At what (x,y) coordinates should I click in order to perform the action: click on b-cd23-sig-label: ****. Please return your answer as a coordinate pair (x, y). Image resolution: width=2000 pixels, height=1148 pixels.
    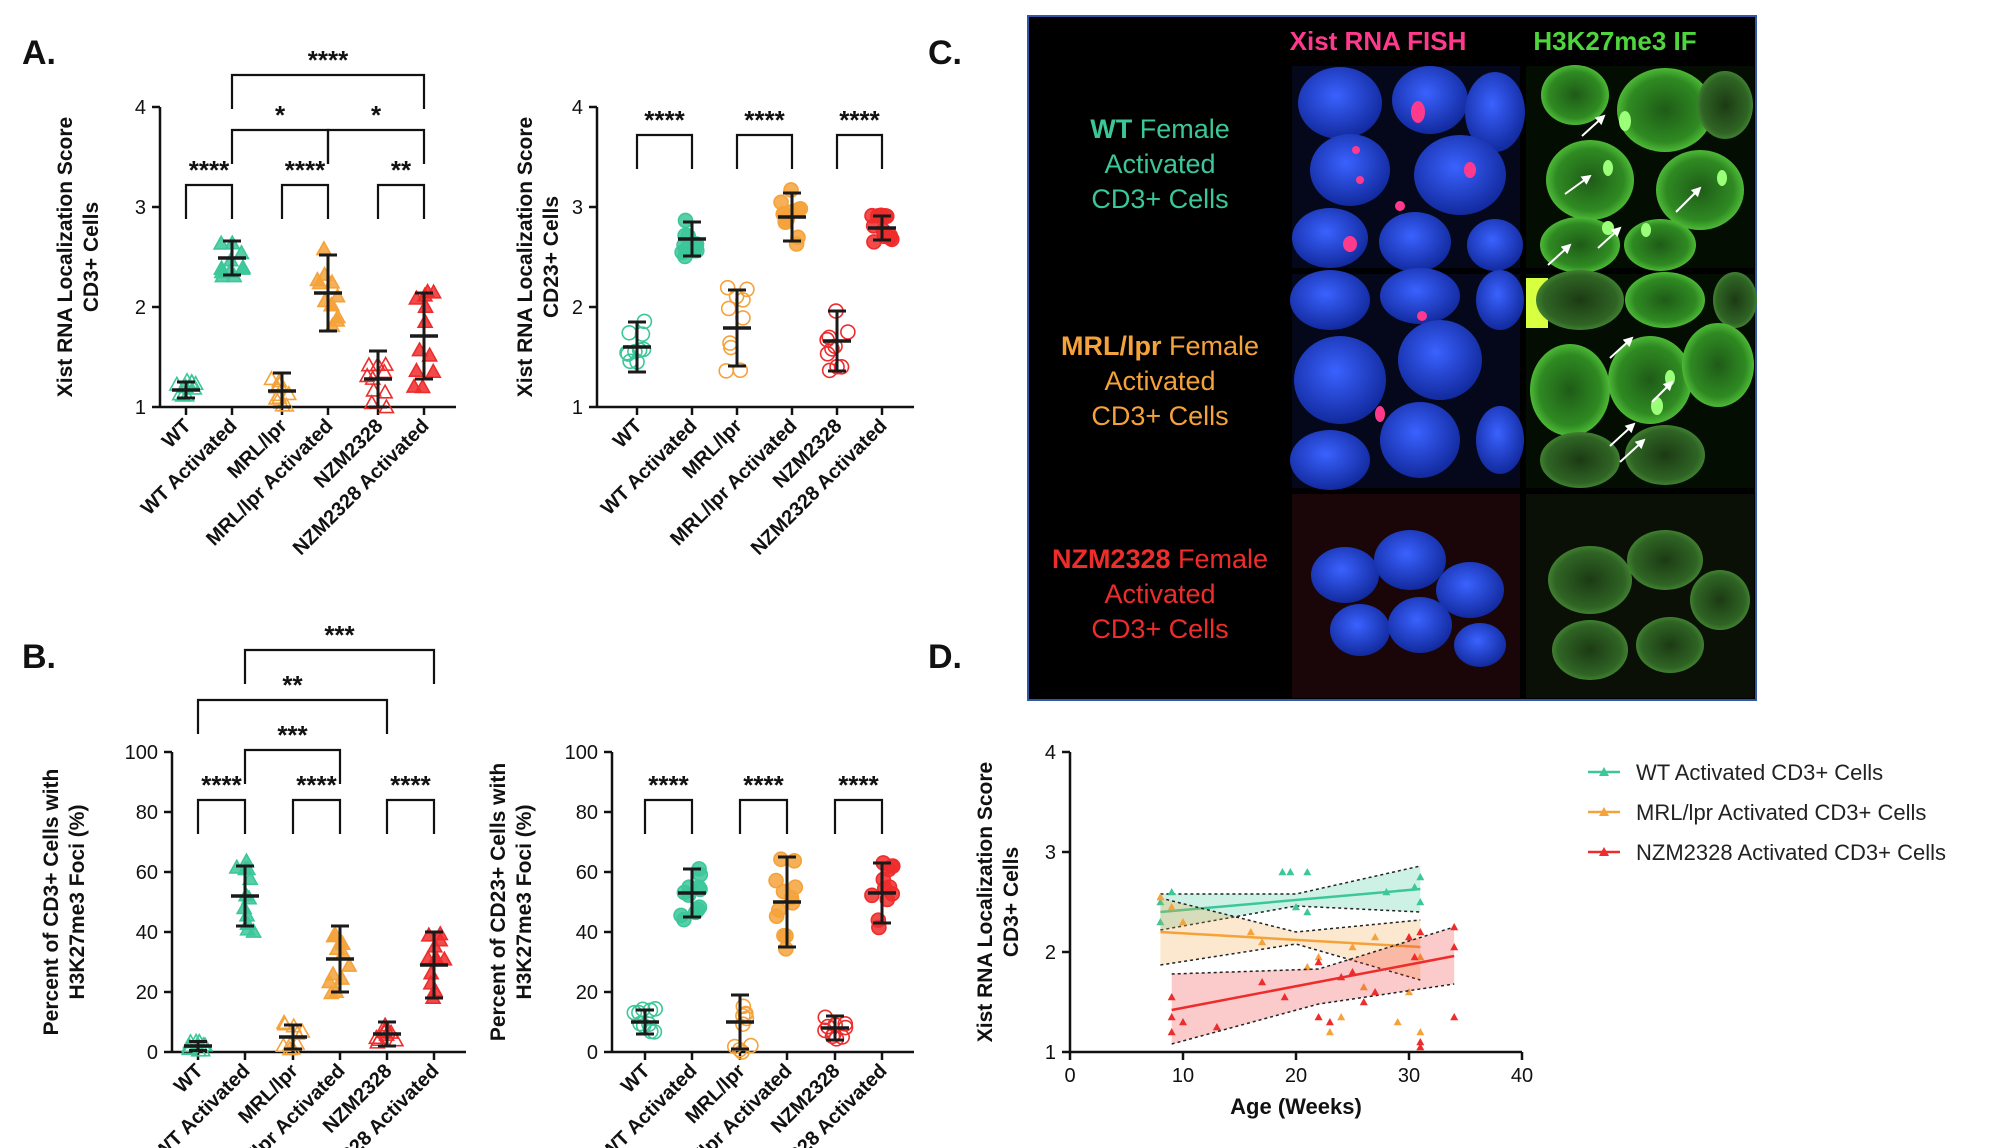
    Looking at the image, I should click on (668, 785).